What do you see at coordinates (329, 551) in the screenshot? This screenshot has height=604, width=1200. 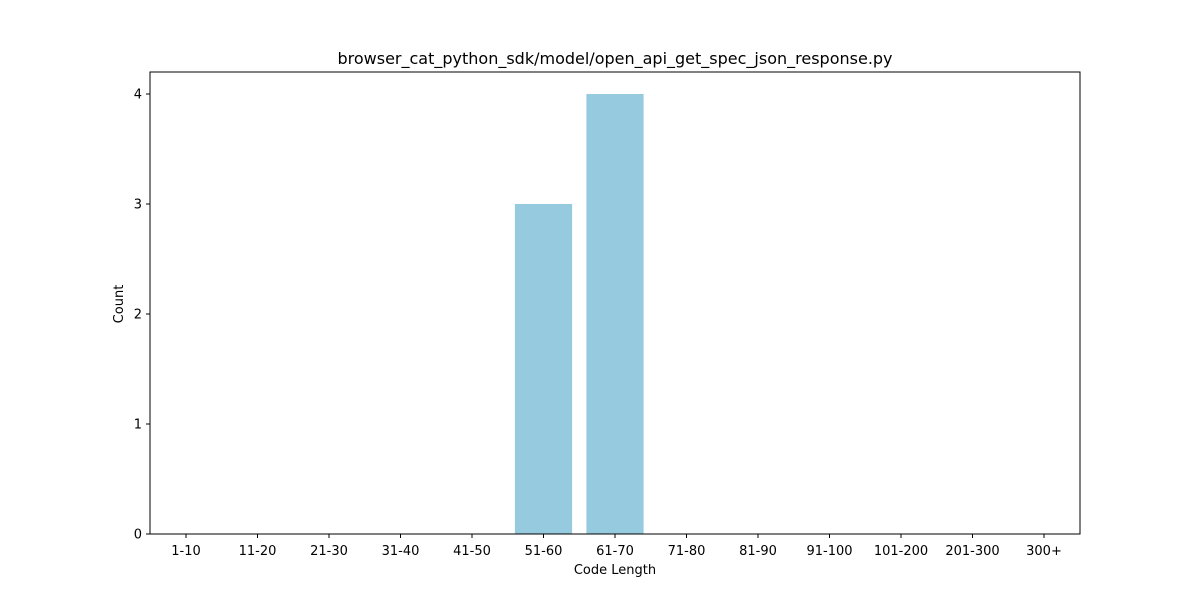 I see `x-tick-label: 21-30` at bounding box center [329, 551].